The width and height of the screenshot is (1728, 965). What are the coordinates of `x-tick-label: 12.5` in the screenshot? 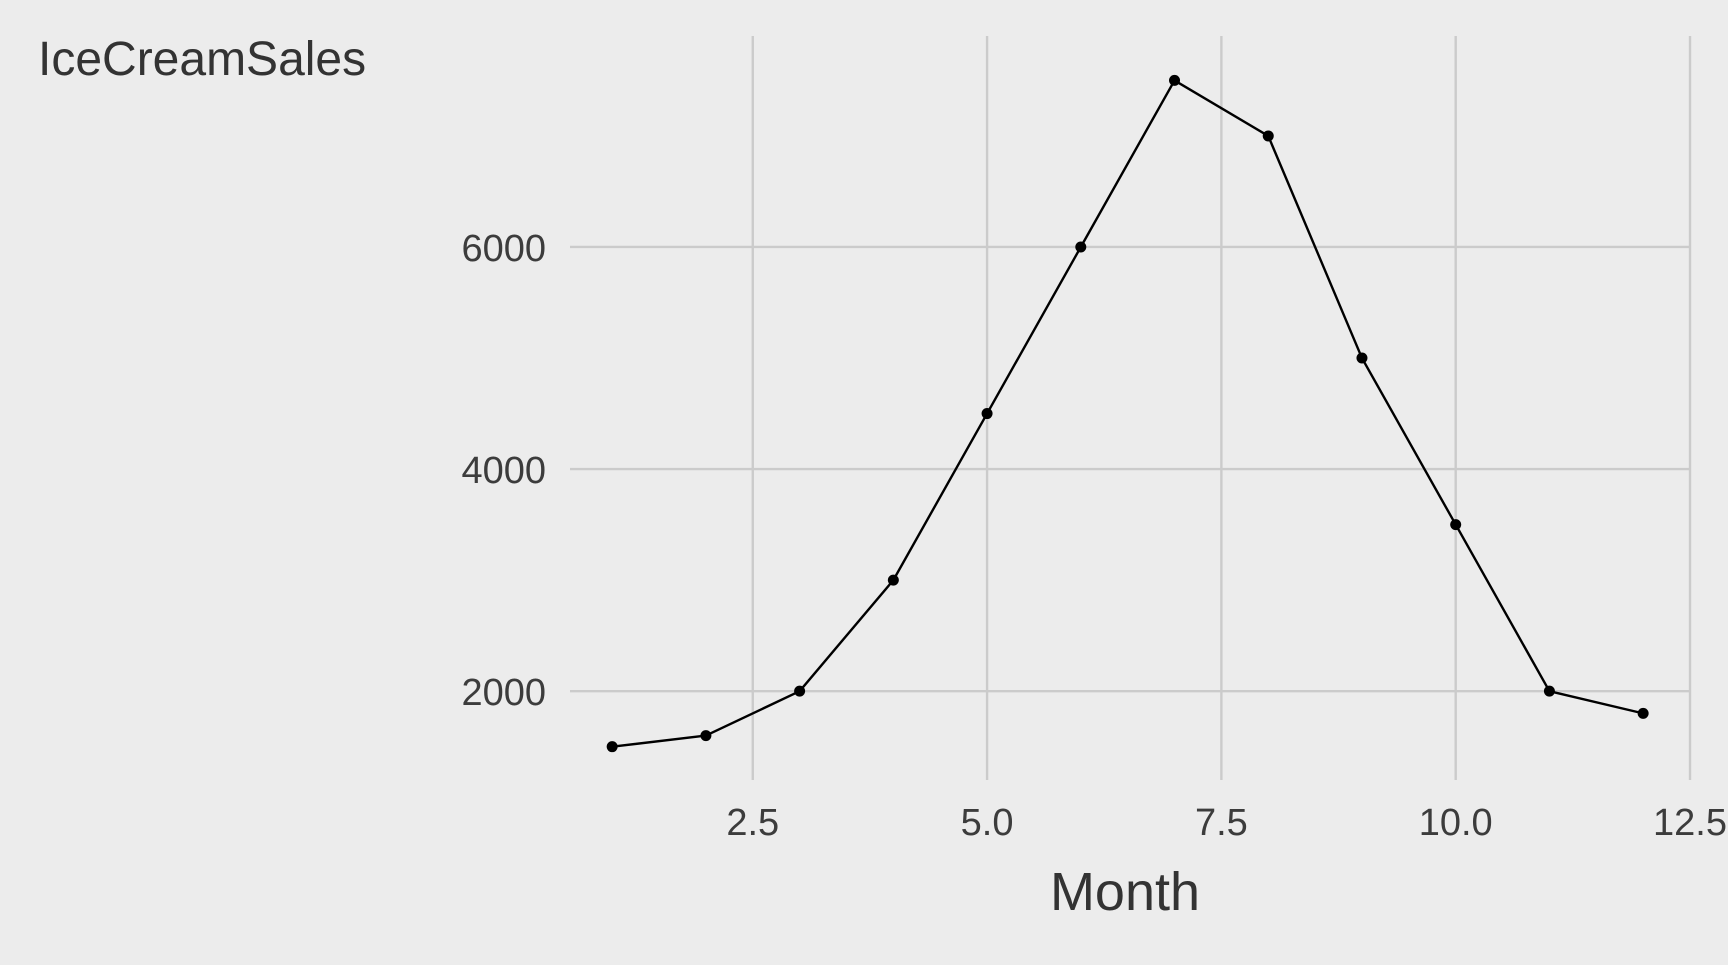 It's located at (1690, 823).